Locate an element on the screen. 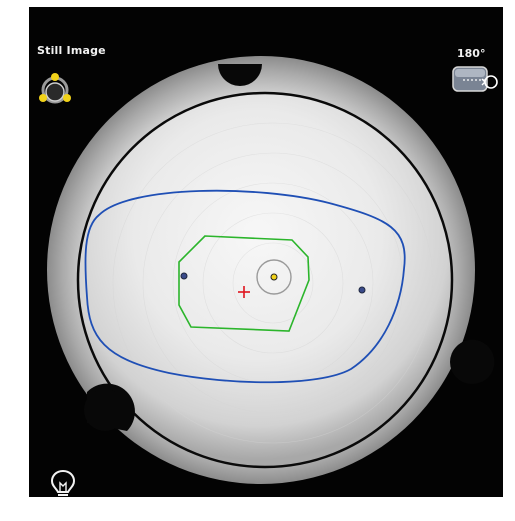 This screenshot has height=521, width=515. rotation-label: 180° is located at coordinates (471, 53).